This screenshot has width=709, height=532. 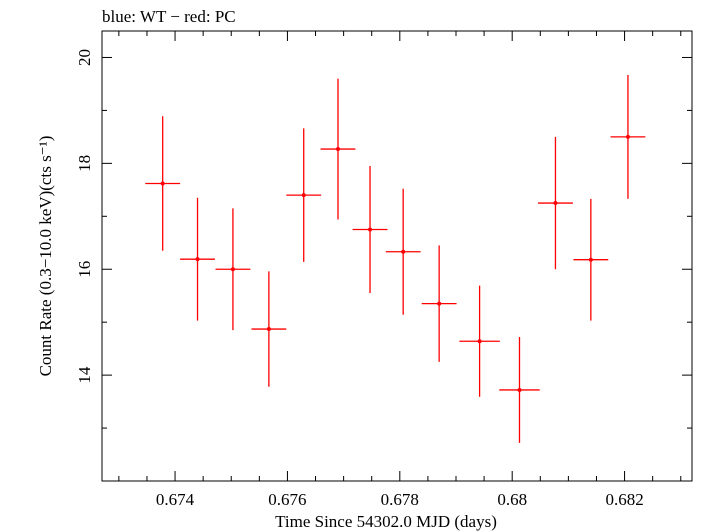 I want to click on y-tick-label: 16, so click(x=84, y=269).